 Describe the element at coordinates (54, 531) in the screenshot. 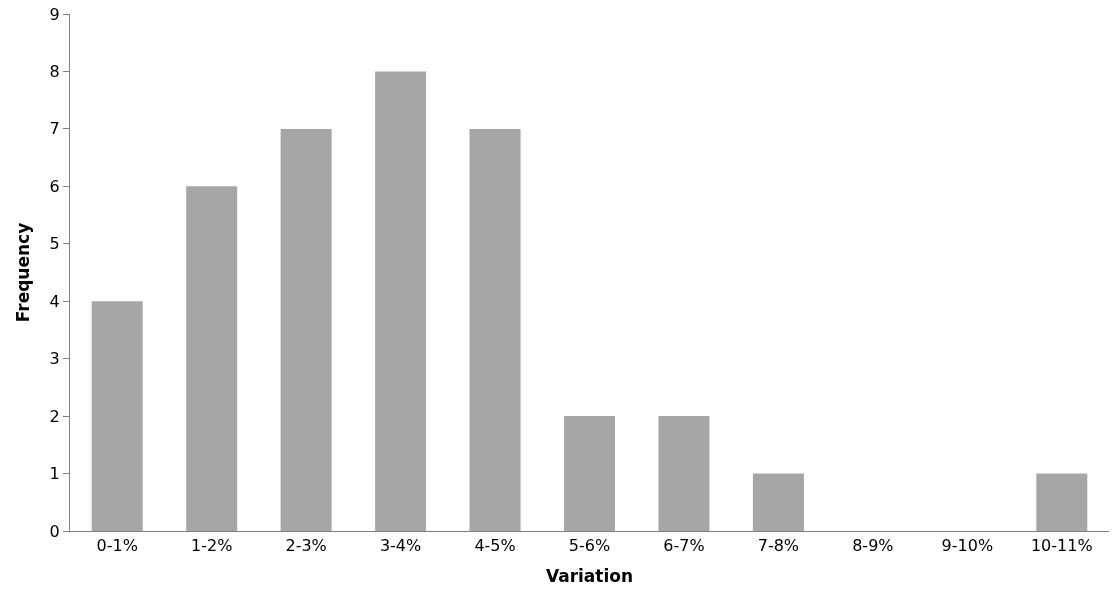

I see `y-tick-label: 0` at that location.